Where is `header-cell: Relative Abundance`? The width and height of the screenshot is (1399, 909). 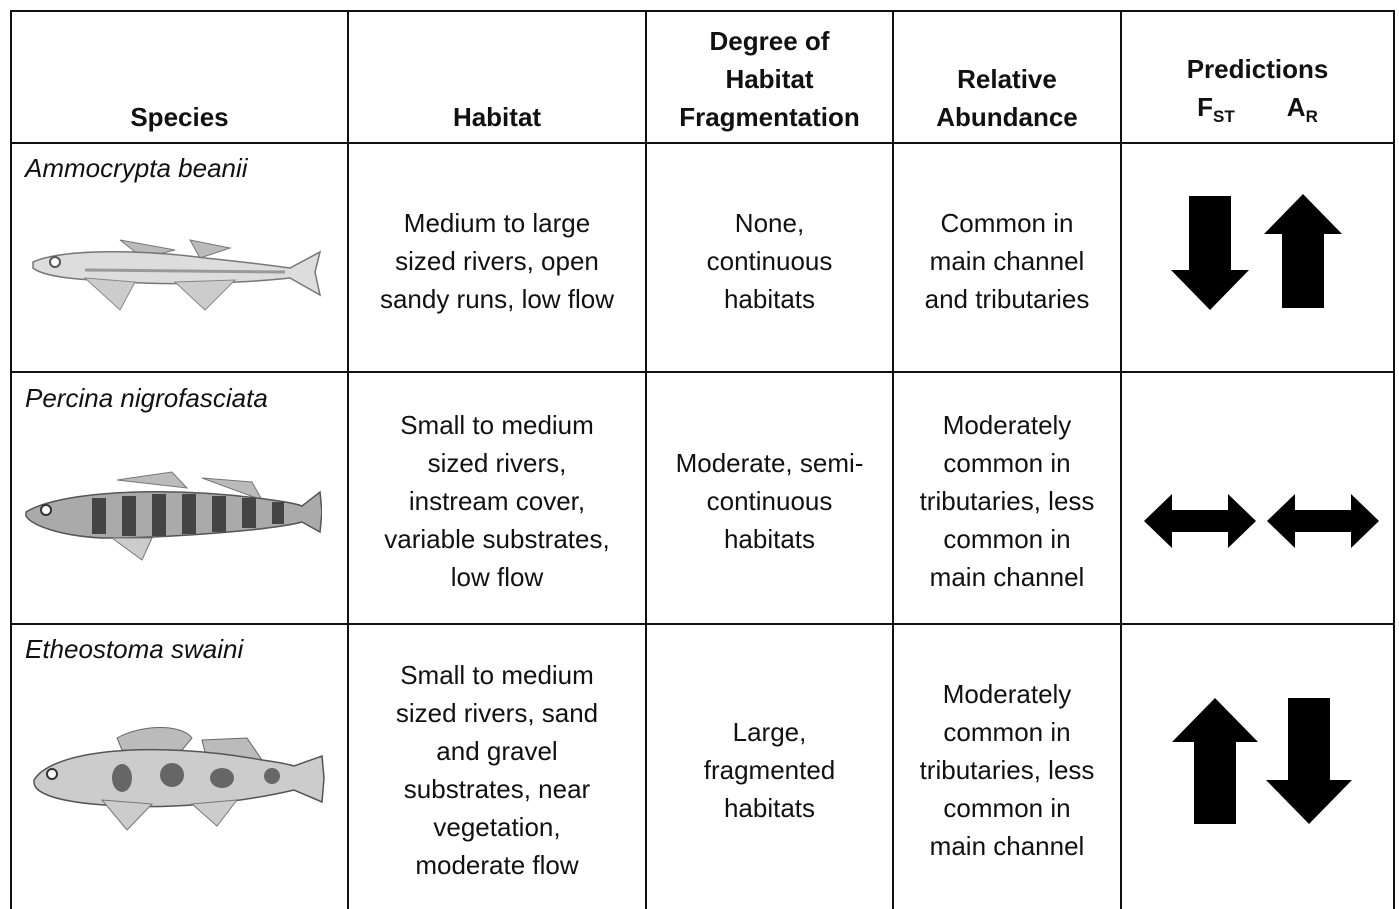 header-cell: Relative Abundance is located at coordinates (1007, 77).